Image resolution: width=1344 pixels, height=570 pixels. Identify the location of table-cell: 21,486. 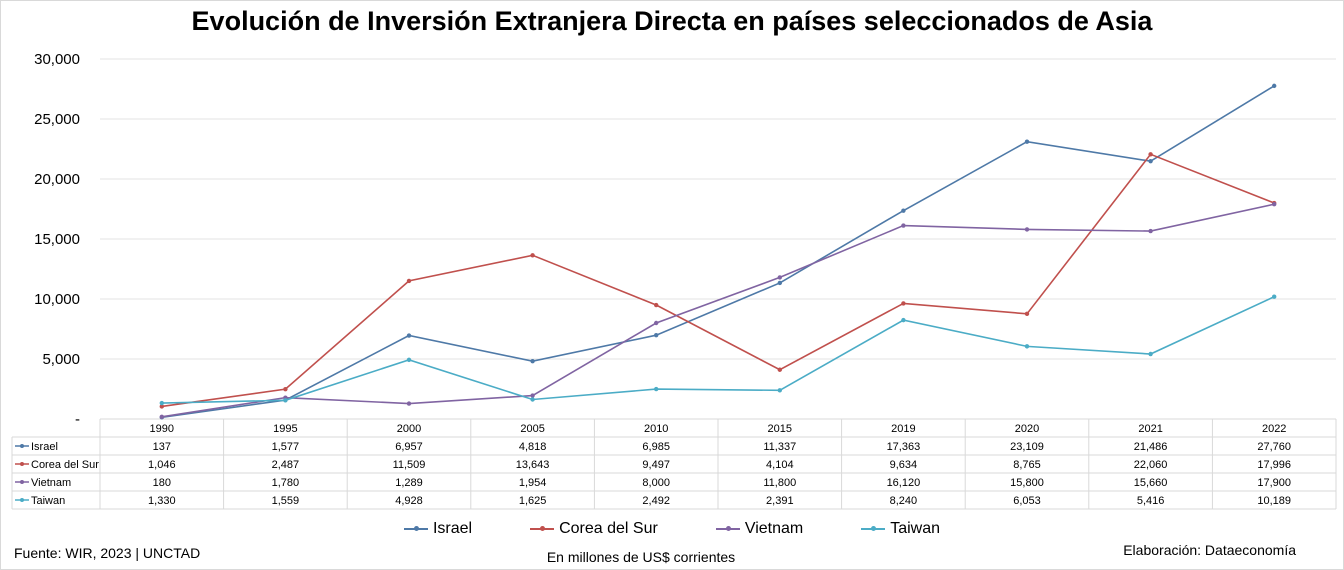
(1151, 447).